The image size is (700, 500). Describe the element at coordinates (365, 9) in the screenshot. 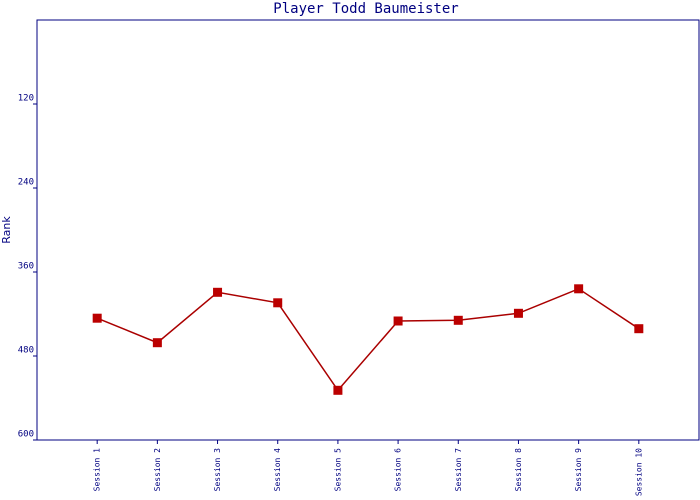

I see `chart-title: Player Todd Baumeister` at that location.